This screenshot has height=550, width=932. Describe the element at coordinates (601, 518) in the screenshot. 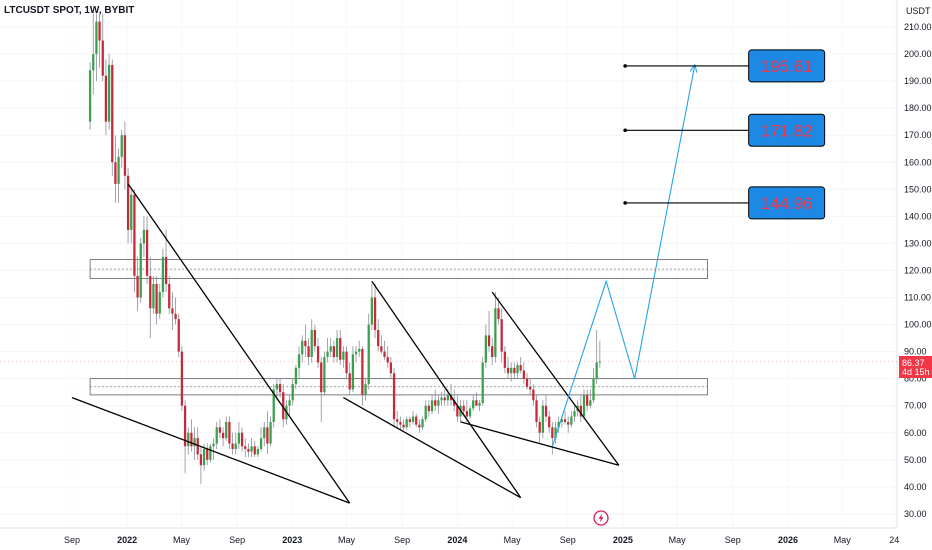

I see `lightning-icon` at that location.